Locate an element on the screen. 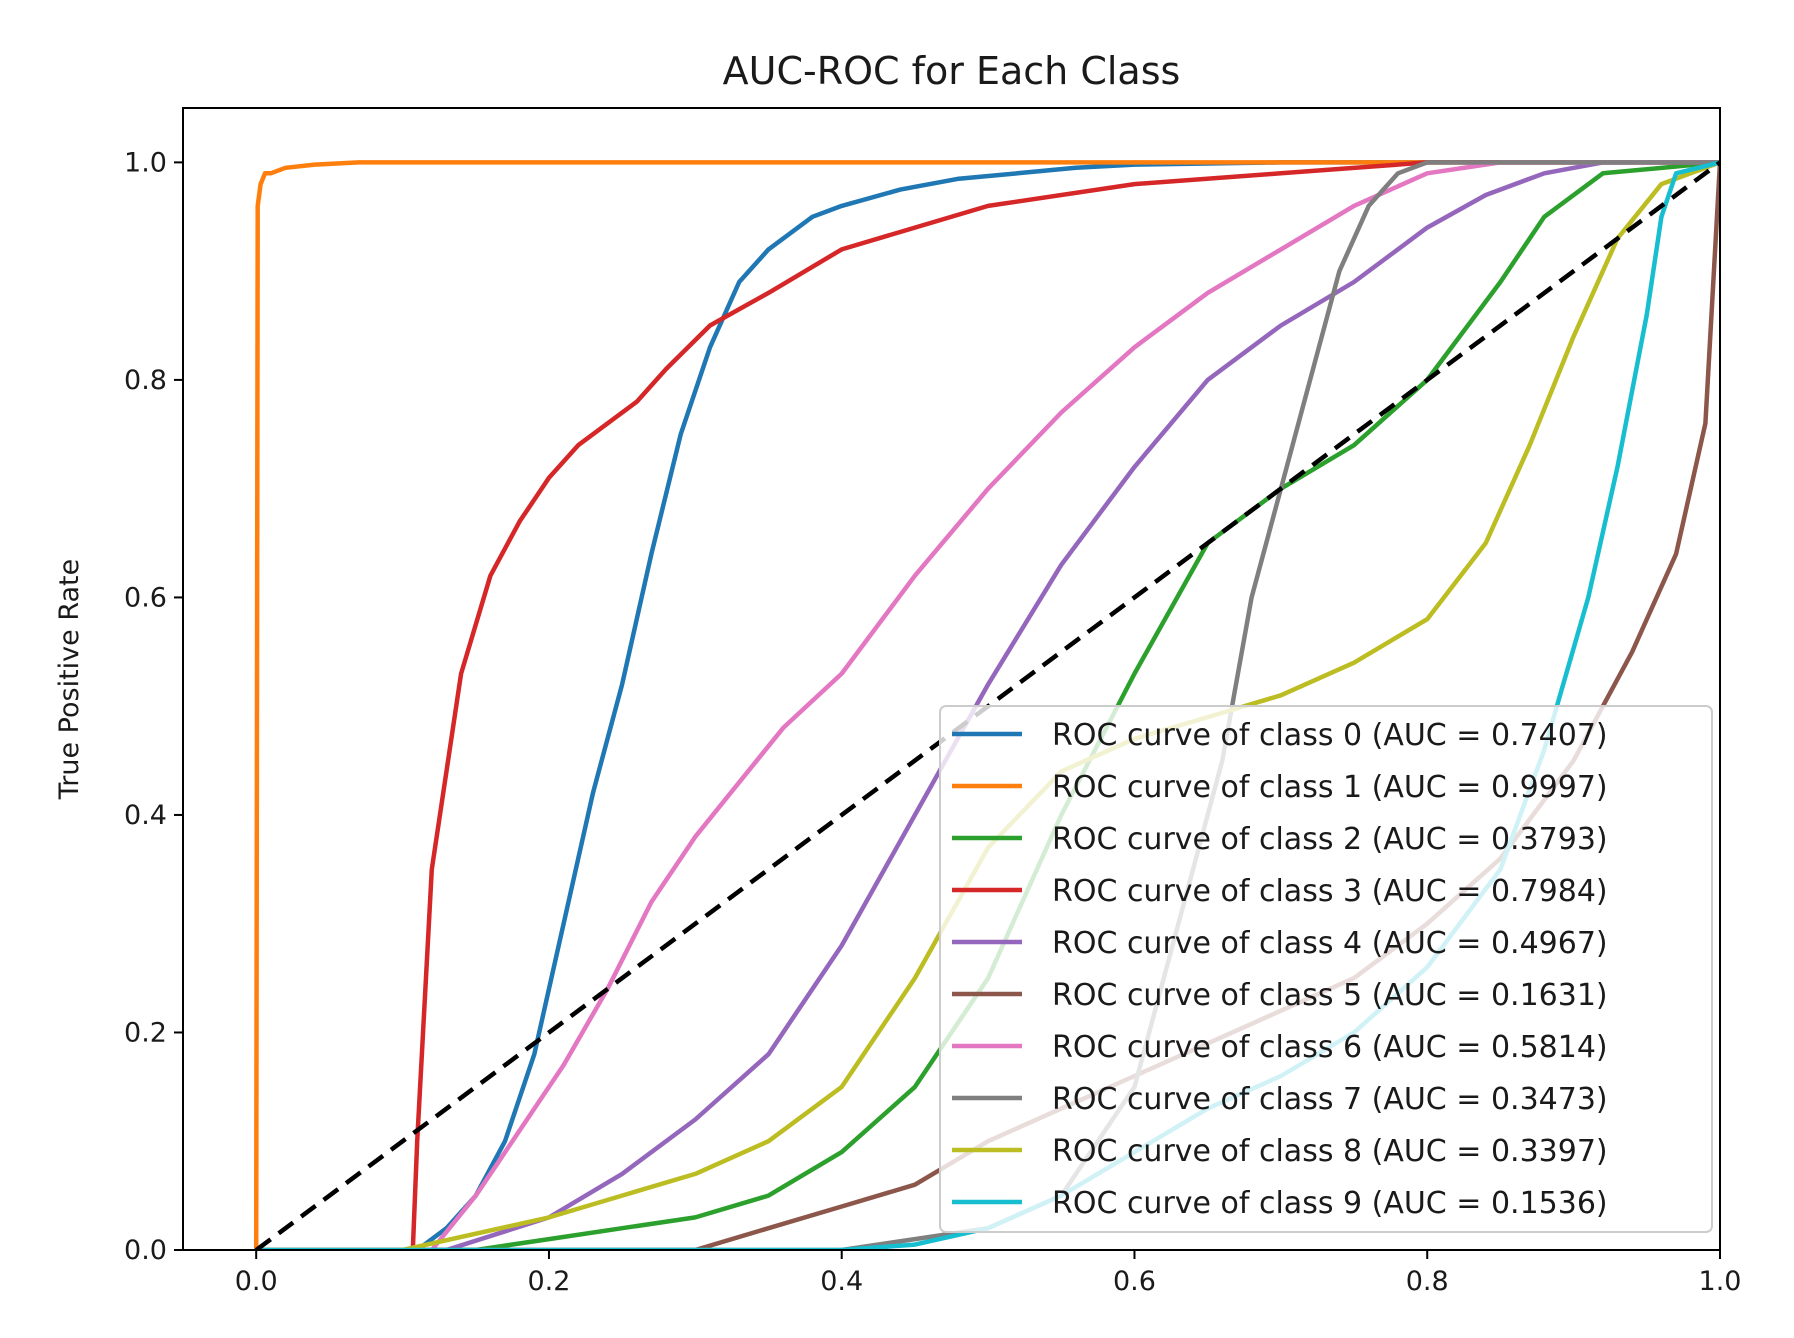  x-tick-label: 0.6 is located at coordinates (1134, 1281).